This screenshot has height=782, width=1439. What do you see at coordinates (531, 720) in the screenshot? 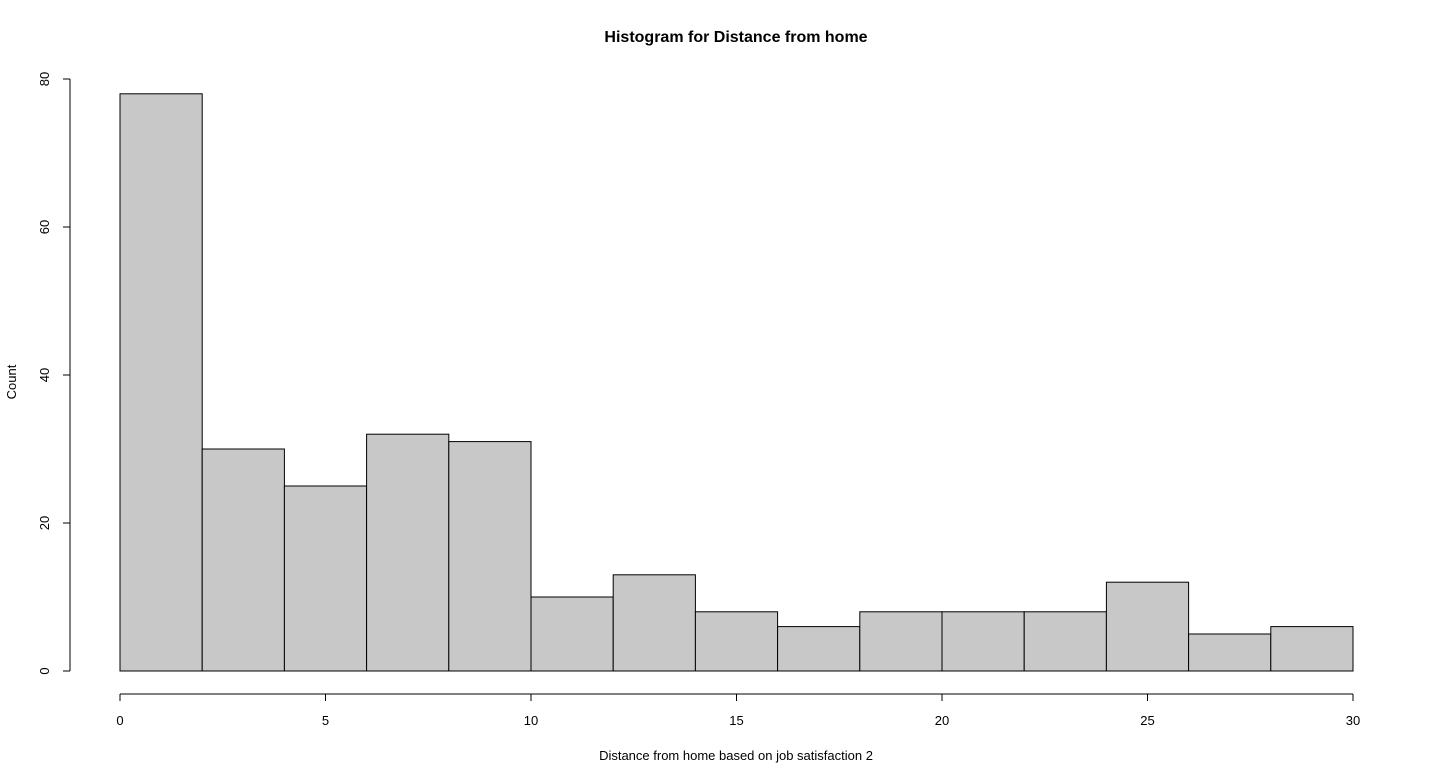
I see `x-tick-label: 10` at bounding box center [531, 720].